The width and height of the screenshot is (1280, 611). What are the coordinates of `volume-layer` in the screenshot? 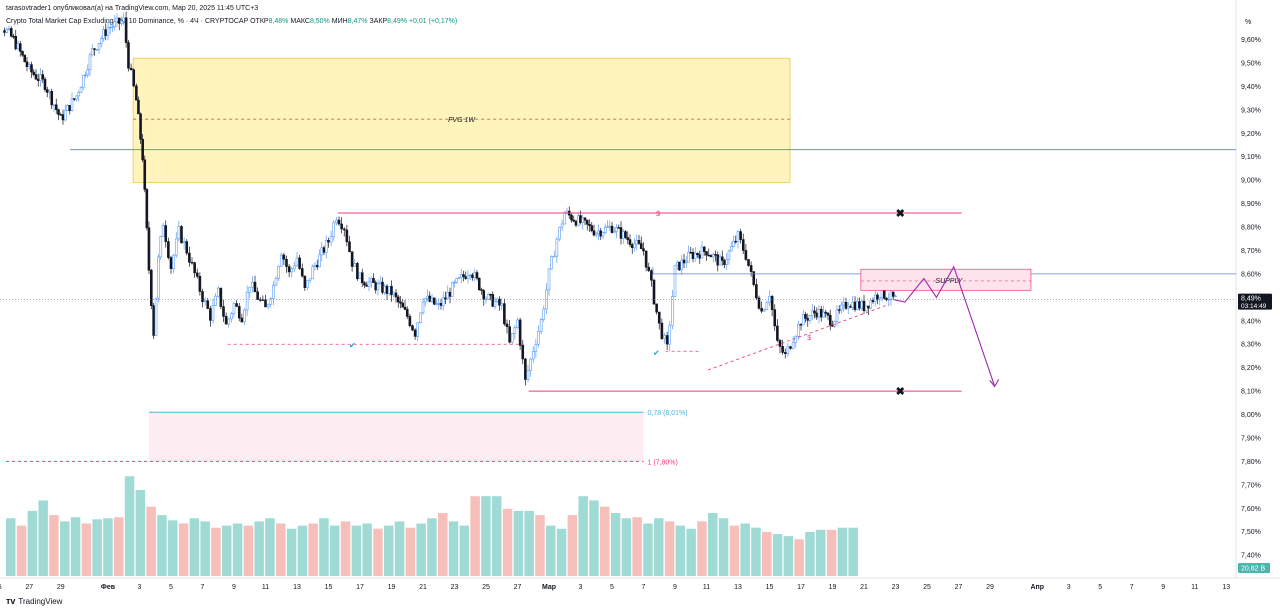 It's located at (432, 526).